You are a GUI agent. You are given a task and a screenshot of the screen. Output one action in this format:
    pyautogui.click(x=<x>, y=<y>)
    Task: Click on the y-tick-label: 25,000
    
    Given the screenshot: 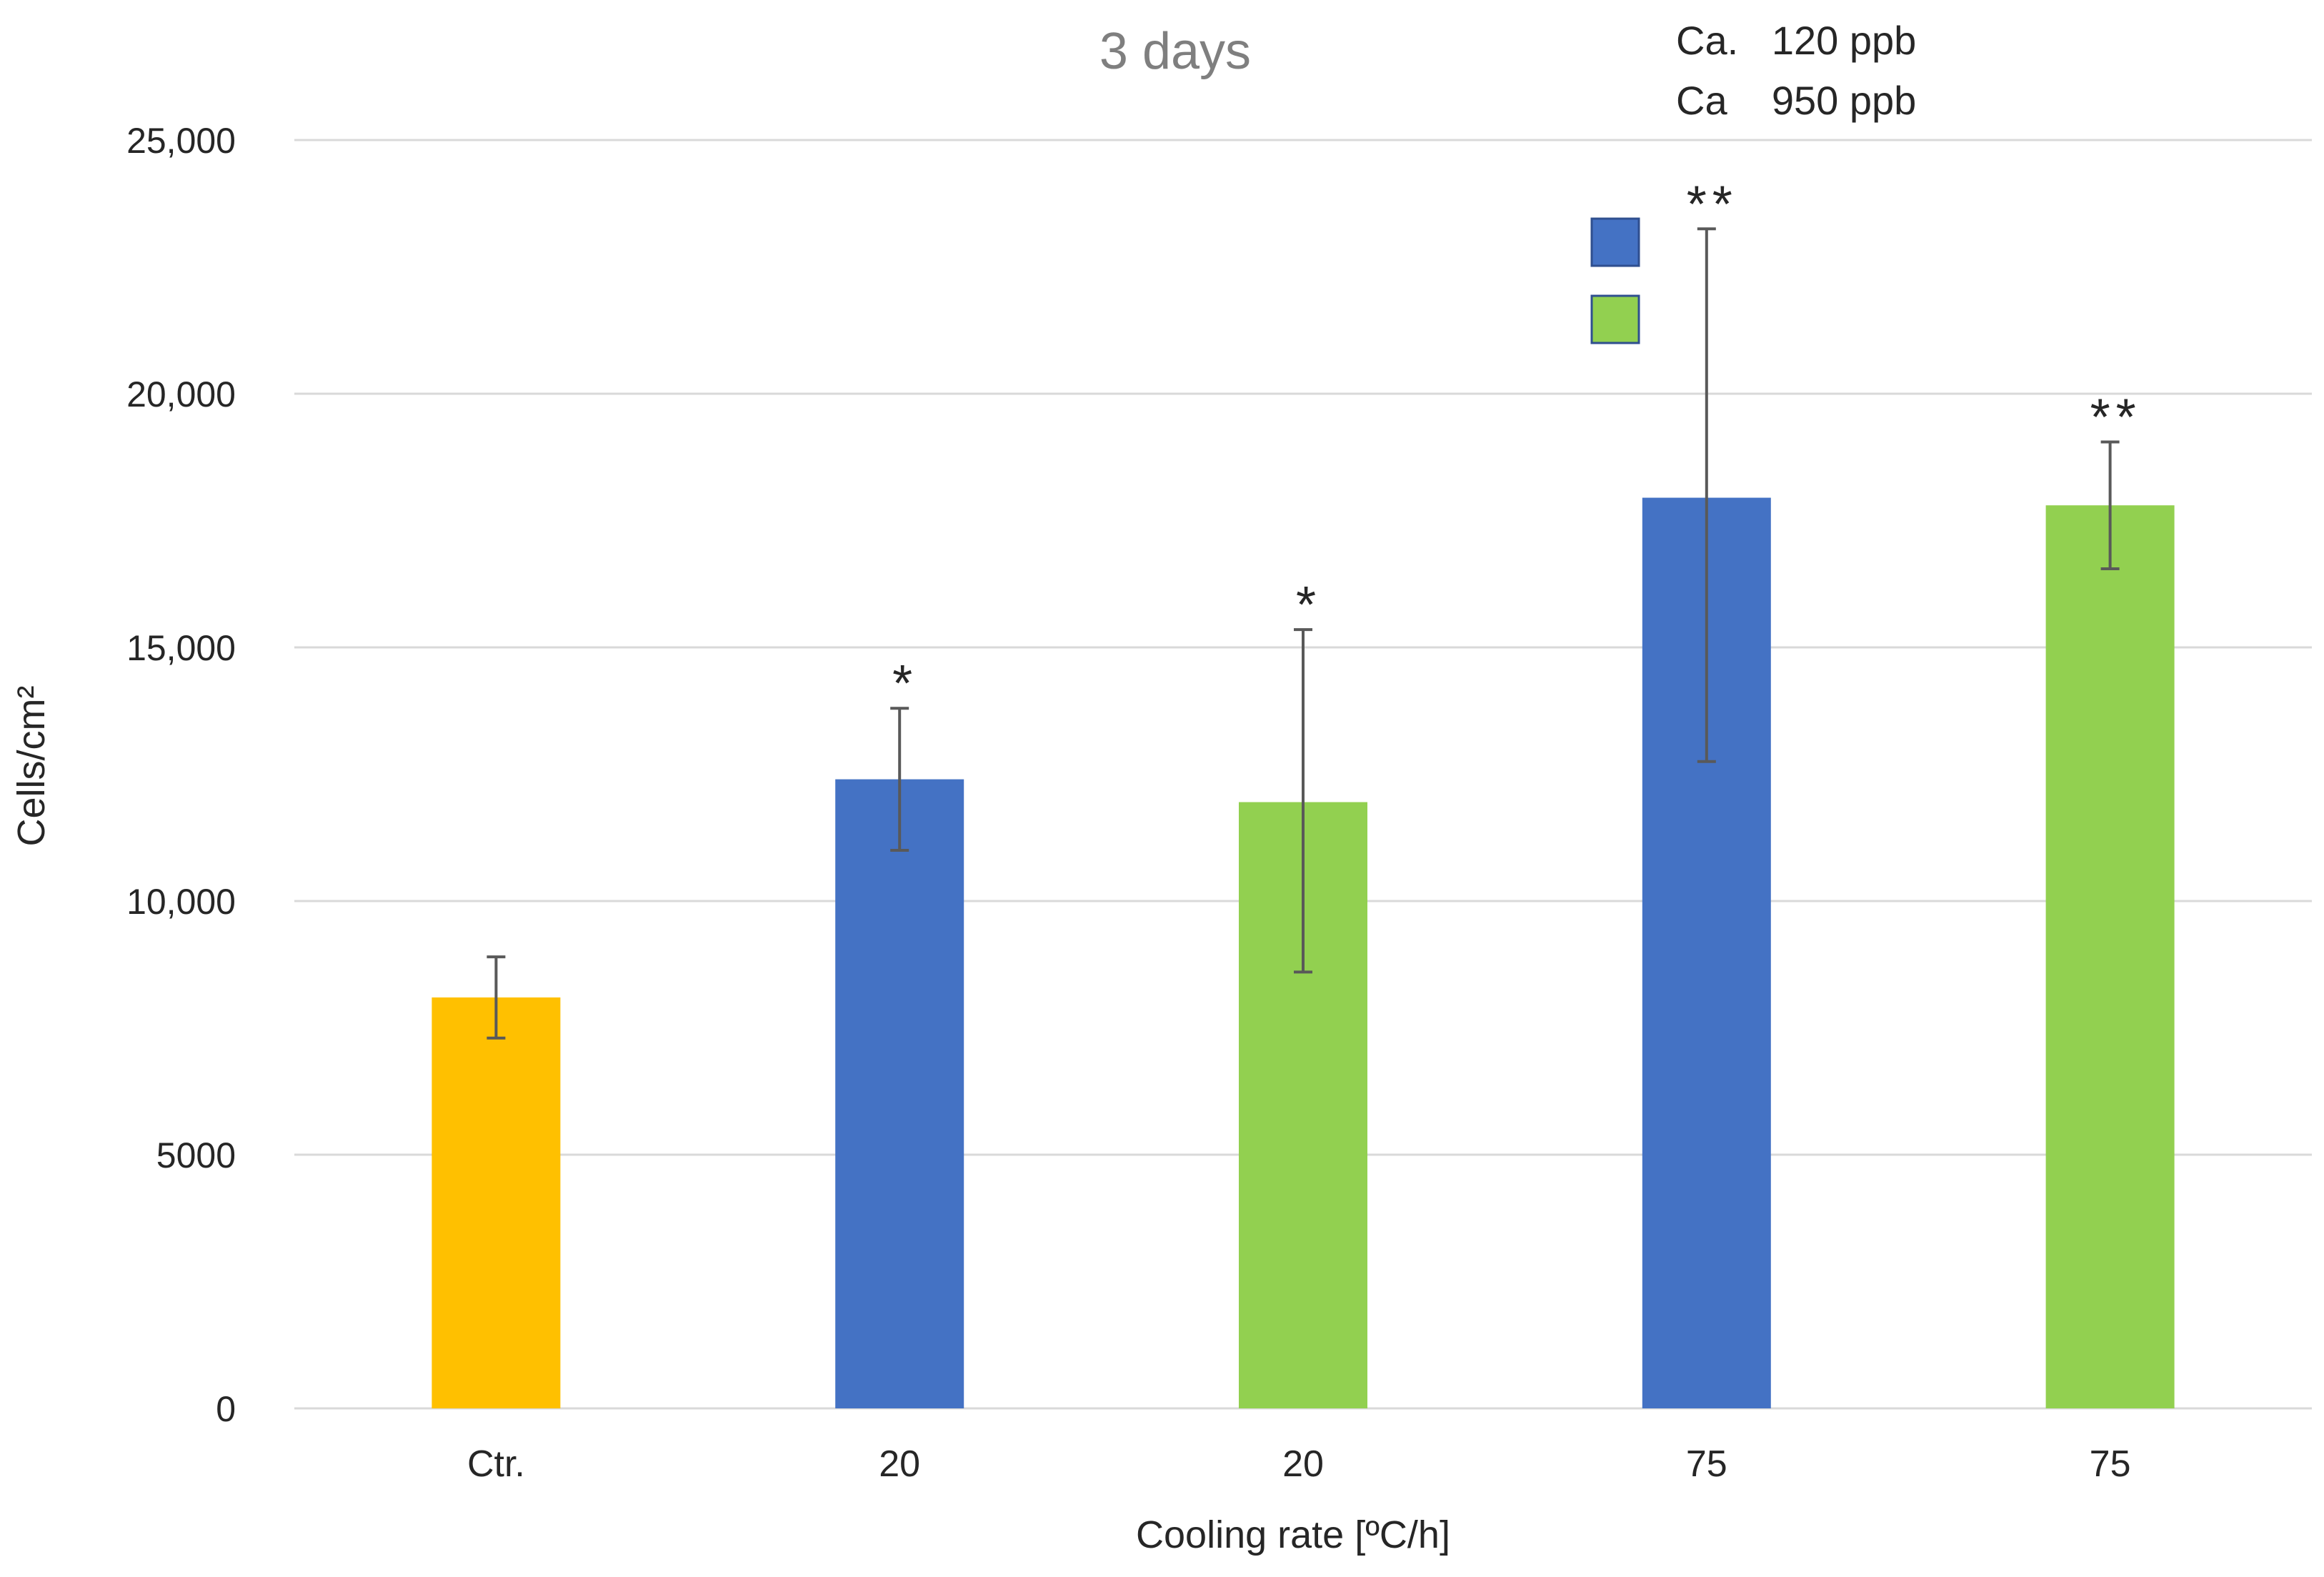 What is the action you would take?
    pyautogui.click(x=181, y=141)
    